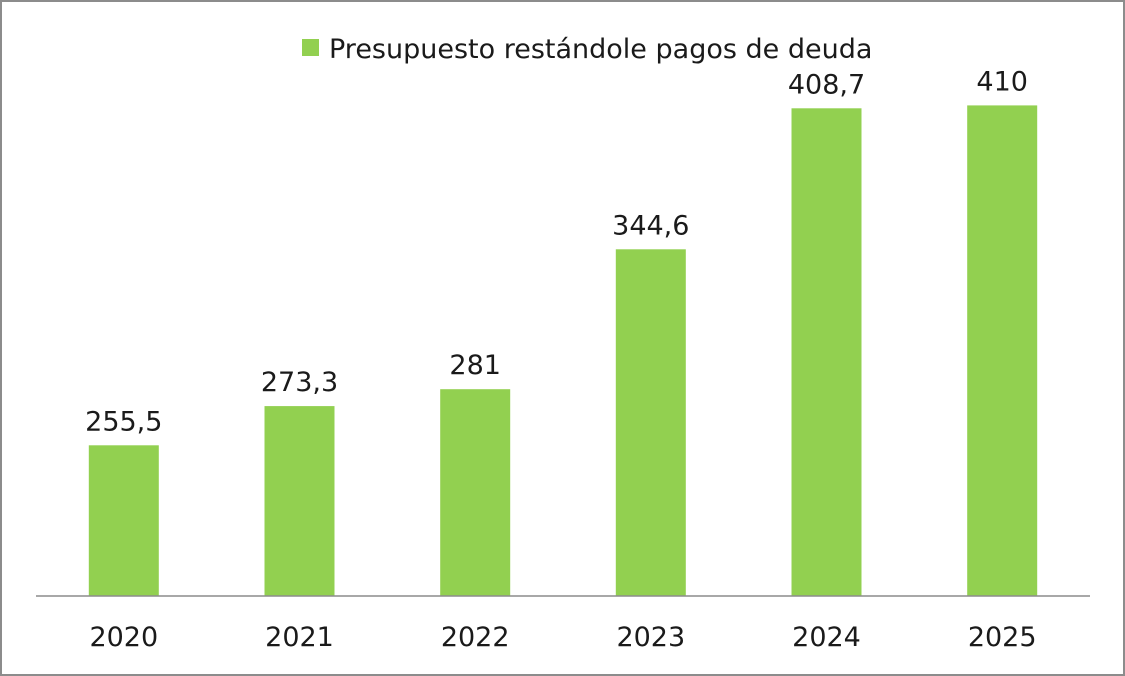 The image size is (1125, 676). What do you see at coordinates (600, 49) in the screenshot?
I see `legend-label: Presupuesto restándole pagos de deuda` at bounding box center [600, 49].